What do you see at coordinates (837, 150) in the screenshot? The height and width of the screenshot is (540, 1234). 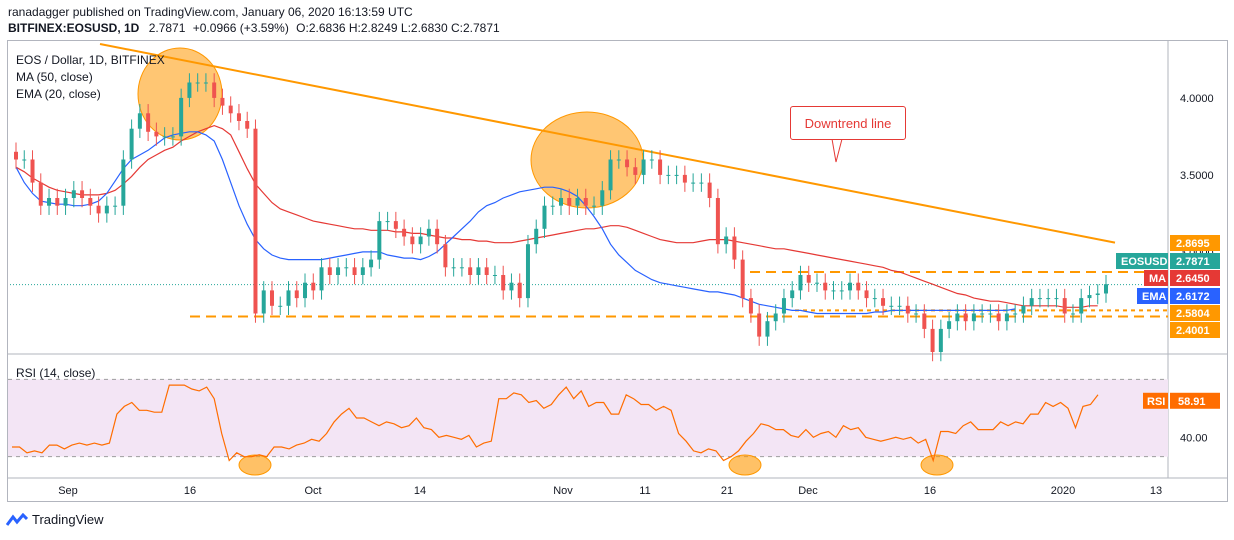 I see `callout-pointer` at bounding box center [837, 150].